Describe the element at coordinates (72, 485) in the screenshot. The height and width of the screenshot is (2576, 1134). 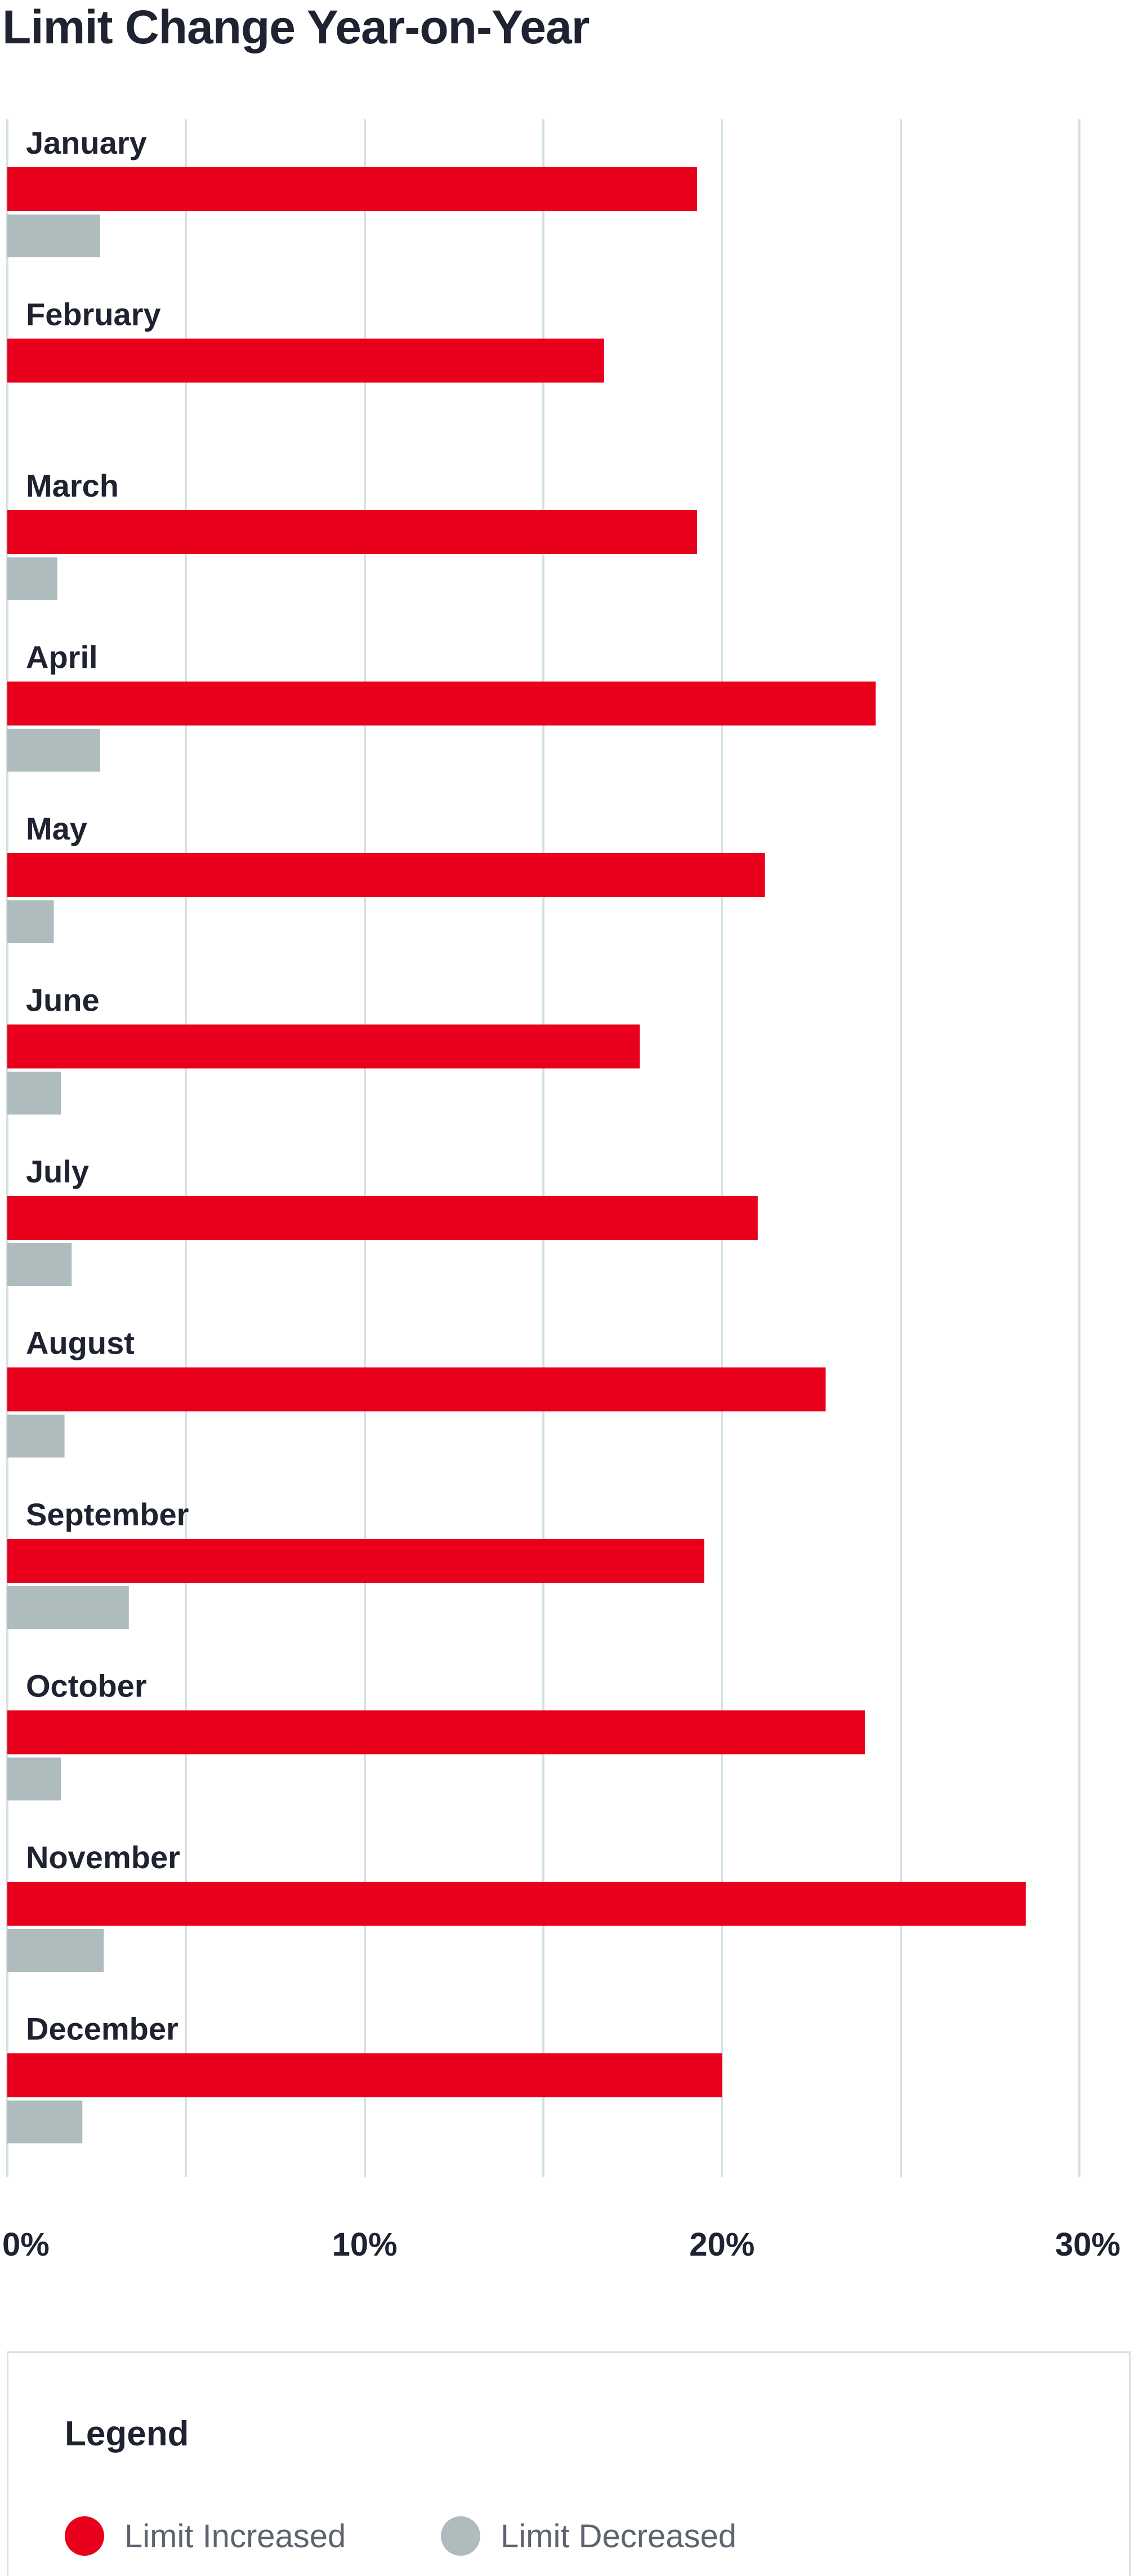
I see `category-label-march: March` at that location.